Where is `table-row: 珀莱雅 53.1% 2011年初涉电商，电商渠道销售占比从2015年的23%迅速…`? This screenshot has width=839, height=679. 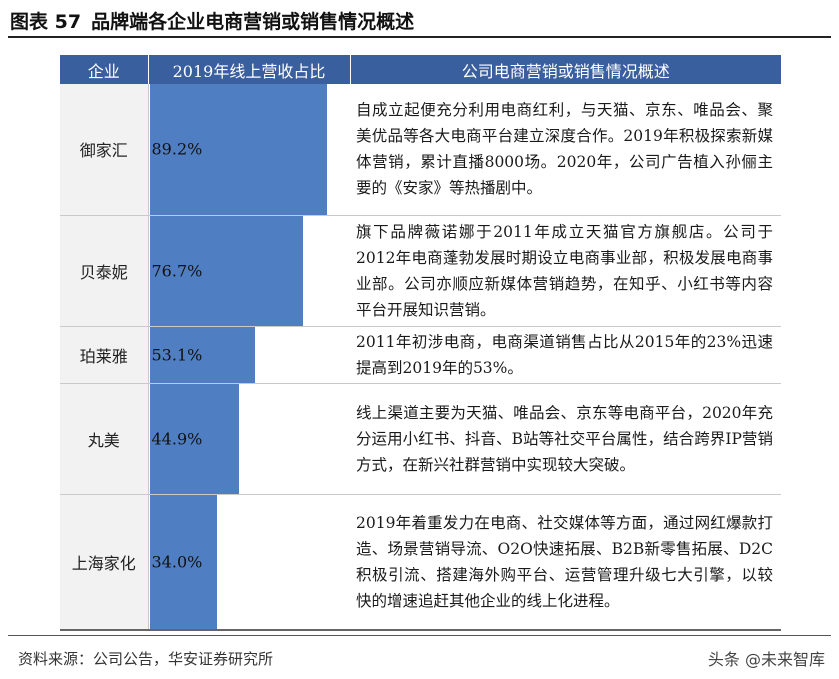
table-row: 珀莱雅 53.1% 2011年初涉电商，电商渠道销售占比从2015年的23%迅速… is located at coordinates (420, 355).